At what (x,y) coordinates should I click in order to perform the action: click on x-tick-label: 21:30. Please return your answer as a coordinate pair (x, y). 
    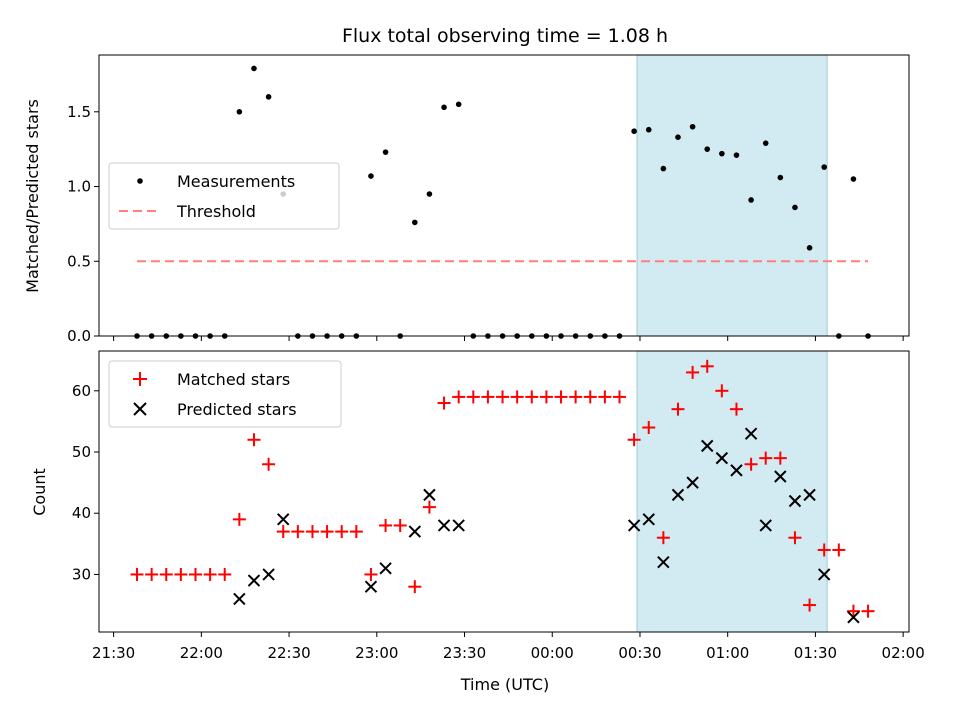
    Looking at the image, I should click on (113, 653).